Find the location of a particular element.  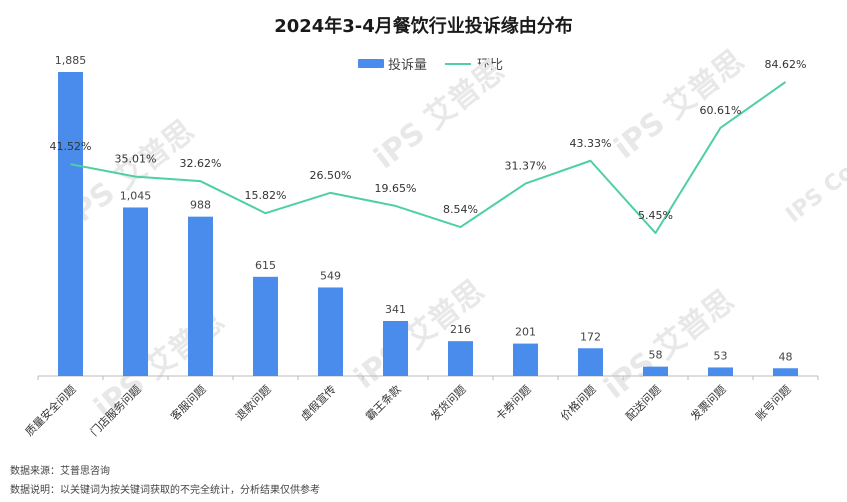

category-label: 门店服务问题 is located at coordinates (115, 410).